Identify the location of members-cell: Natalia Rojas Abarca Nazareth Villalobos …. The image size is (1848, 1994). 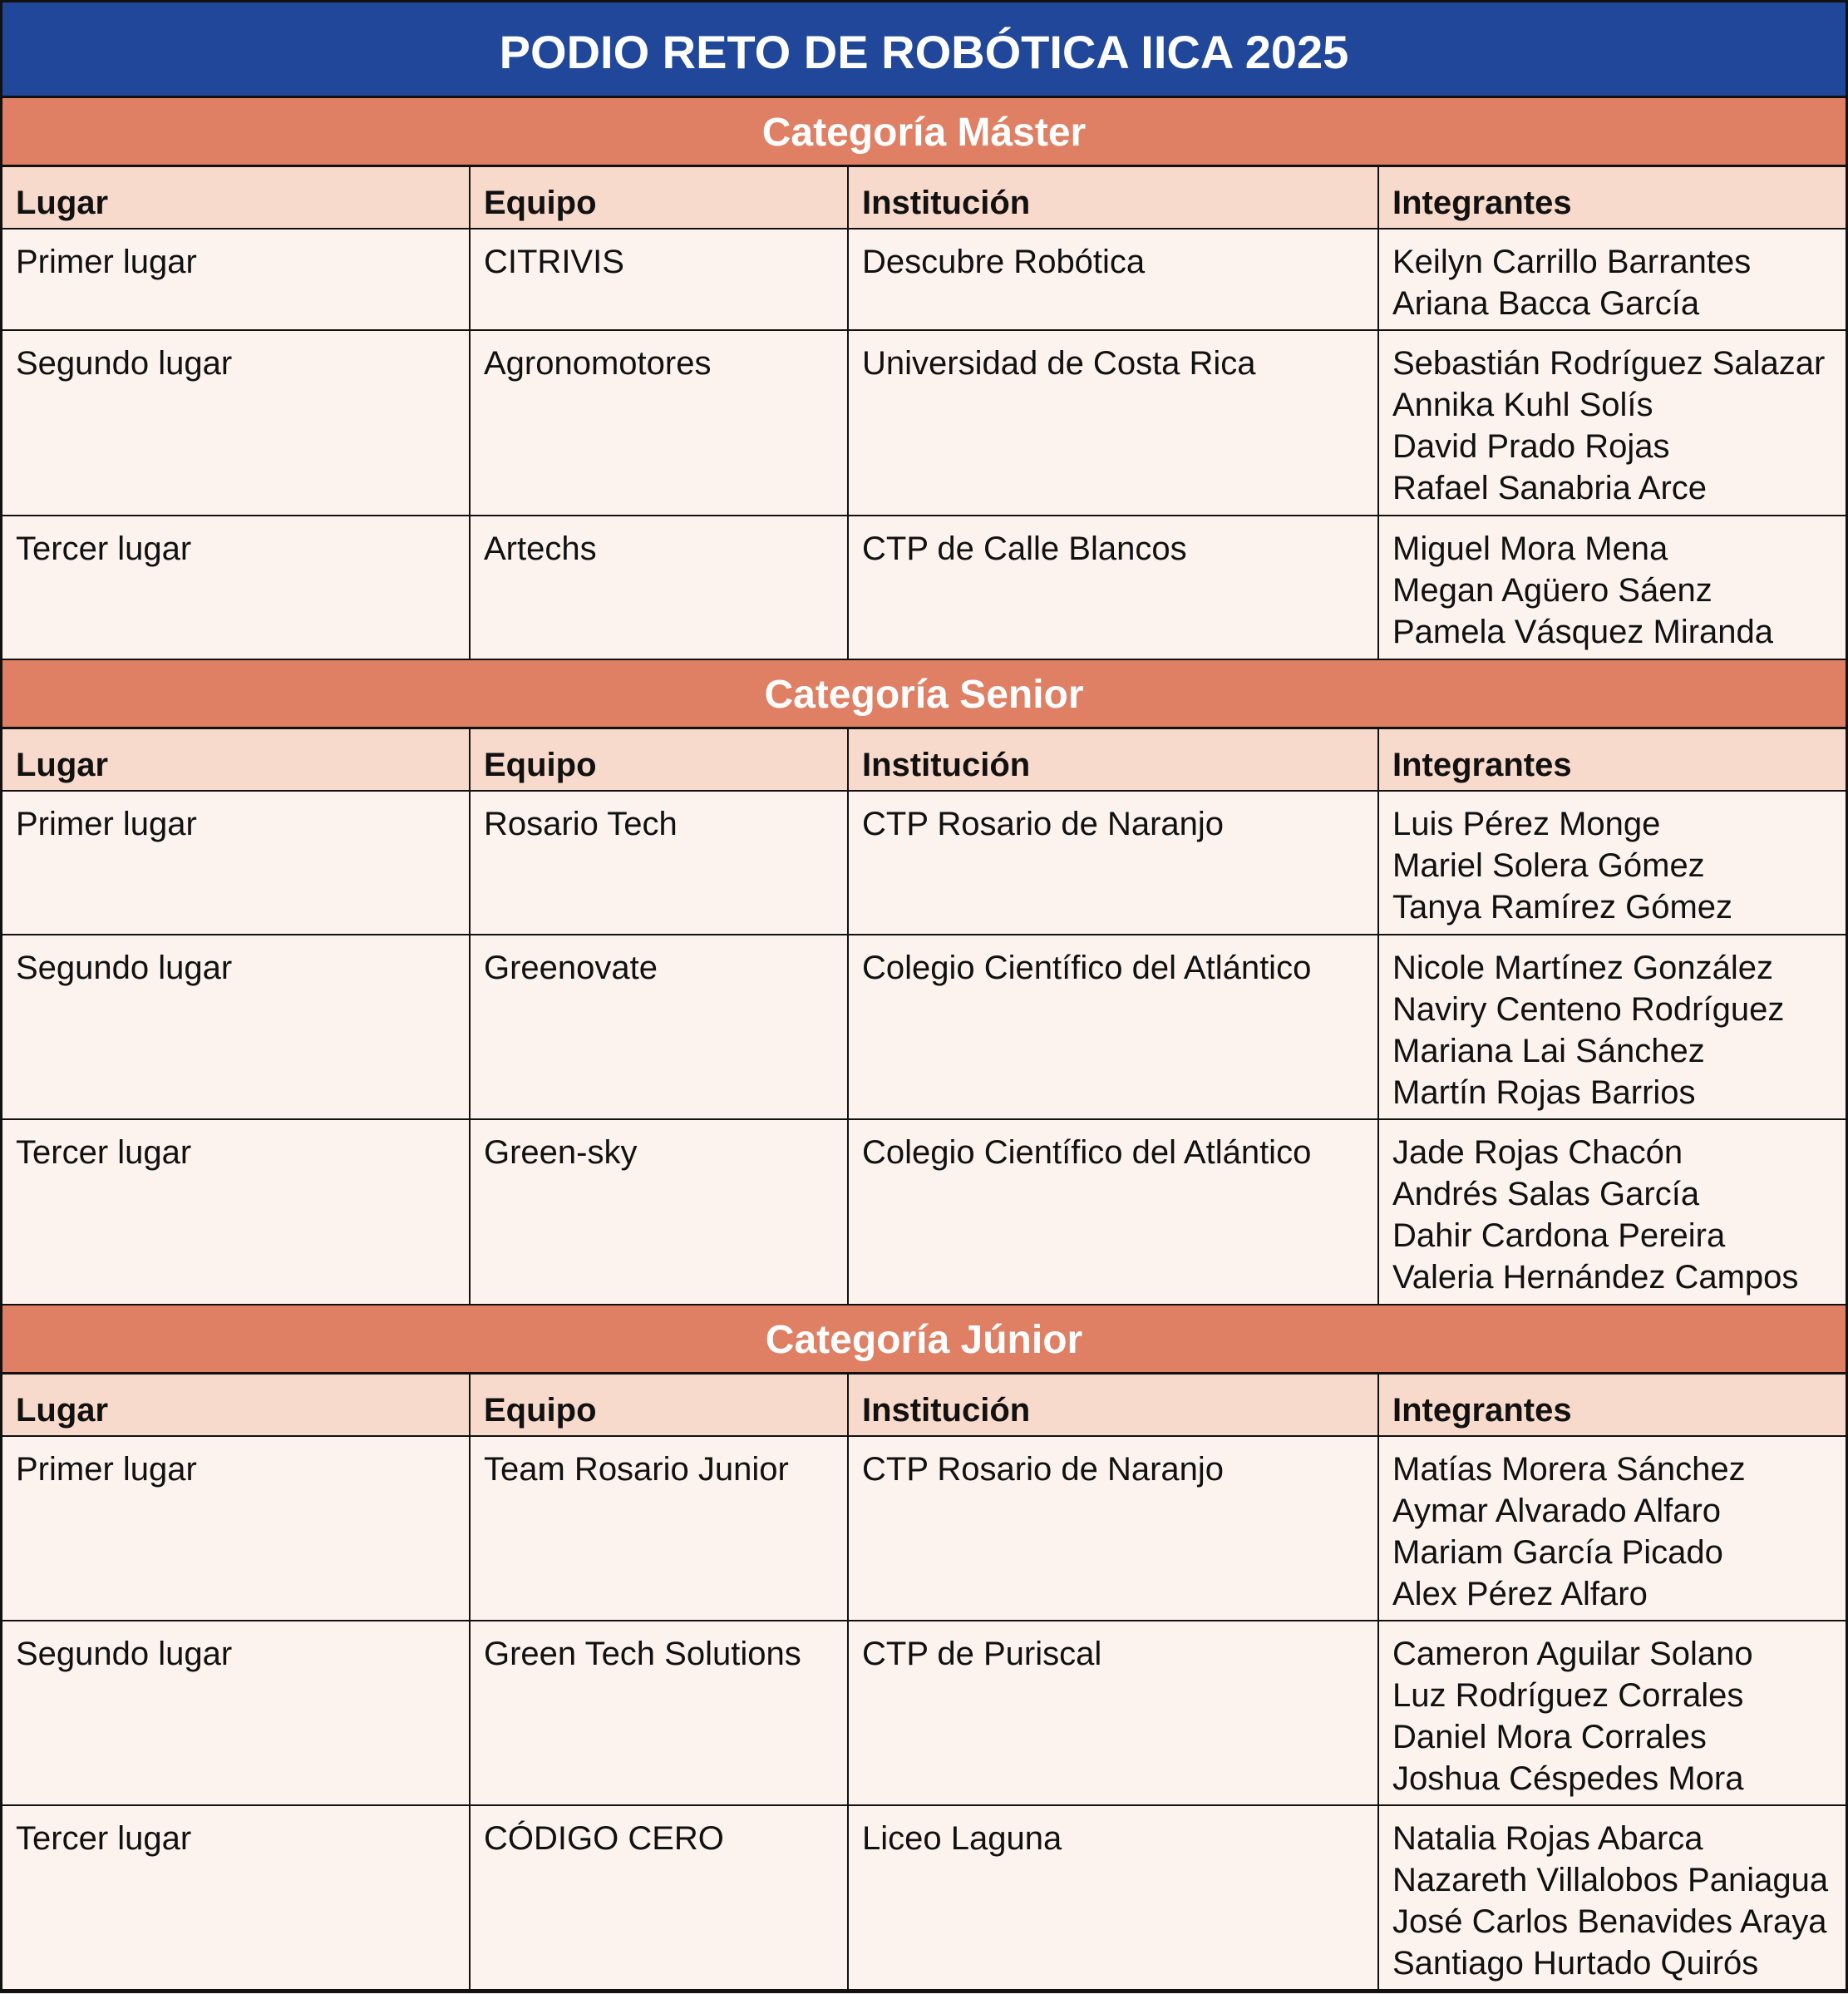
(1612, 1897).